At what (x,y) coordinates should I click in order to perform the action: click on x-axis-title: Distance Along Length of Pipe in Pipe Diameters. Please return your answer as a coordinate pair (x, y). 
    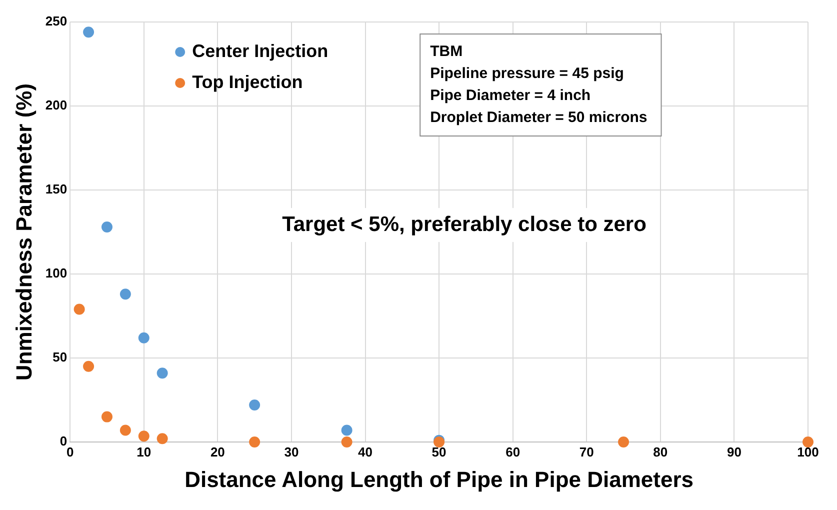
    Looking at the image, I should click on (439, 479).